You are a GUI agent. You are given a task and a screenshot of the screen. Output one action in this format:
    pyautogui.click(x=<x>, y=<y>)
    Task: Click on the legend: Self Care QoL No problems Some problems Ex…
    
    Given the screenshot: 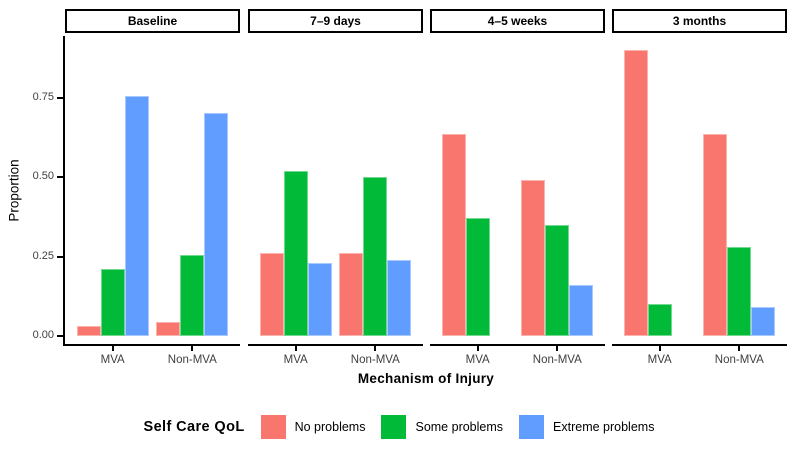 What is the action you would take?
    pyautogui.click(x=399, y=427)
    